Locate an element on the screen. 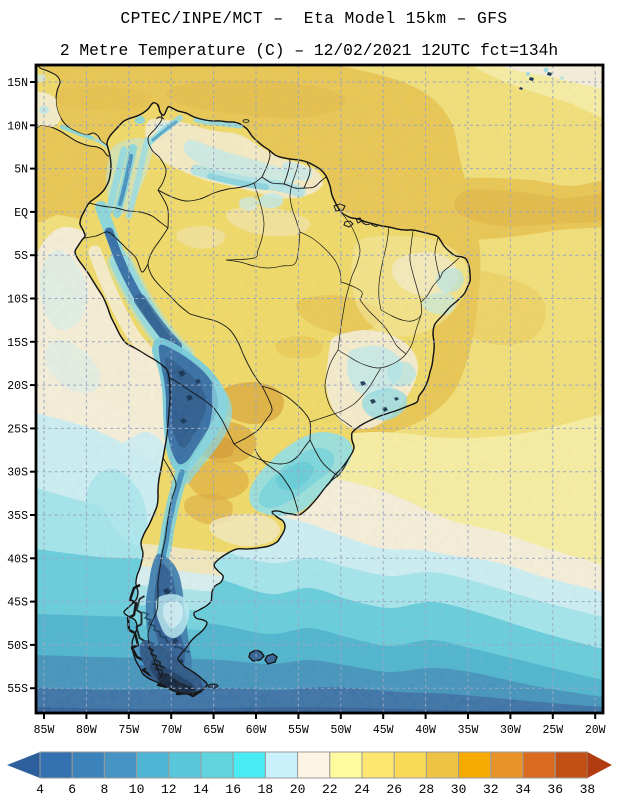  svg-text: 8 is located at coordinates (104, 789).